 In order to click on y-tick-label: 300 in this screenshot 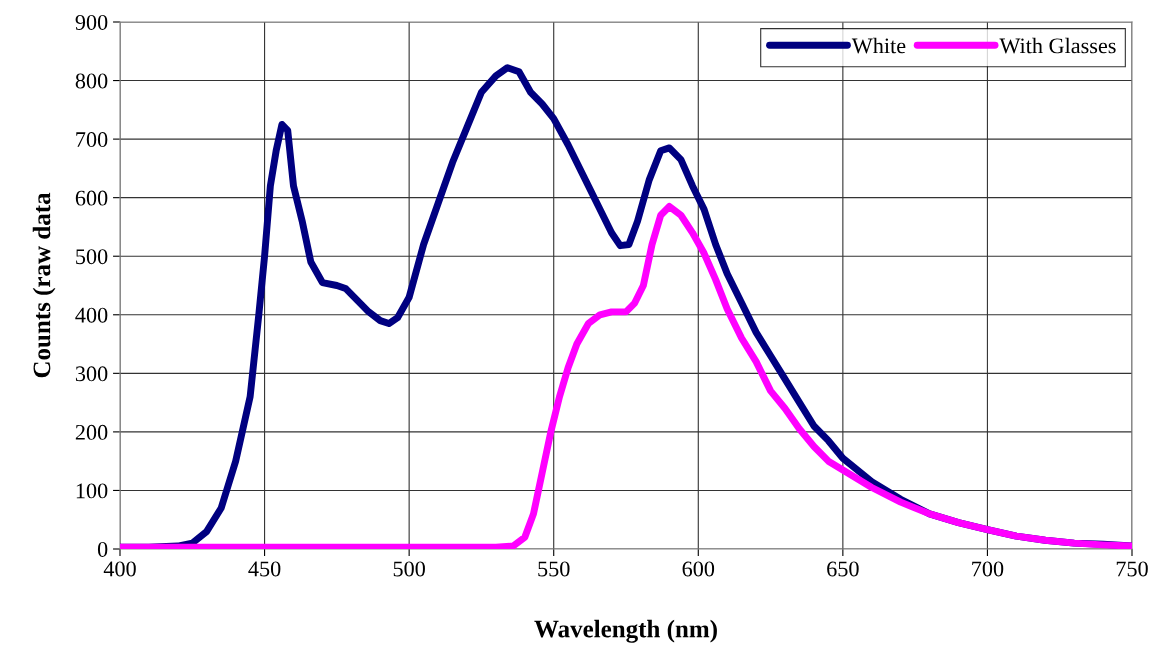, I will do `click(91, 374)`.